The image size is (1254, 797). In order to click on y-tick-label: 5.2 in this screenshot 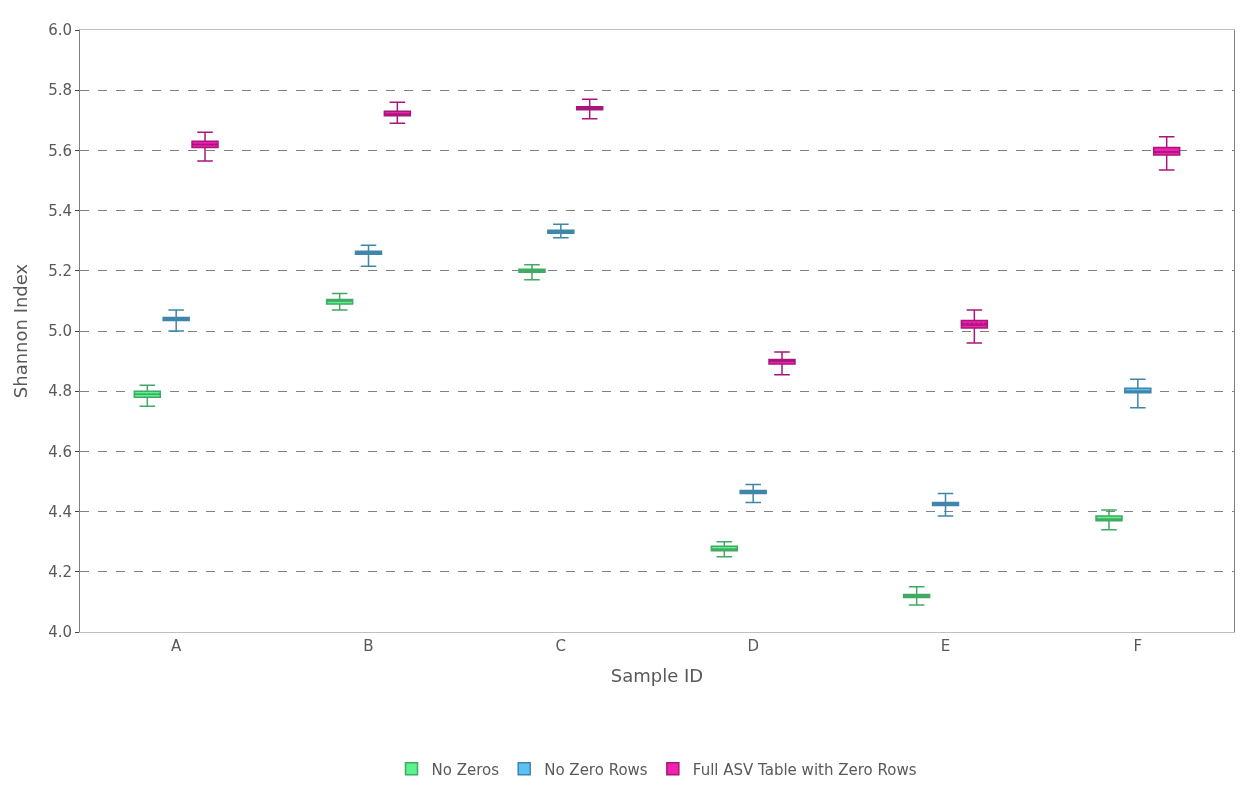, I will do `click(60, 271)`.